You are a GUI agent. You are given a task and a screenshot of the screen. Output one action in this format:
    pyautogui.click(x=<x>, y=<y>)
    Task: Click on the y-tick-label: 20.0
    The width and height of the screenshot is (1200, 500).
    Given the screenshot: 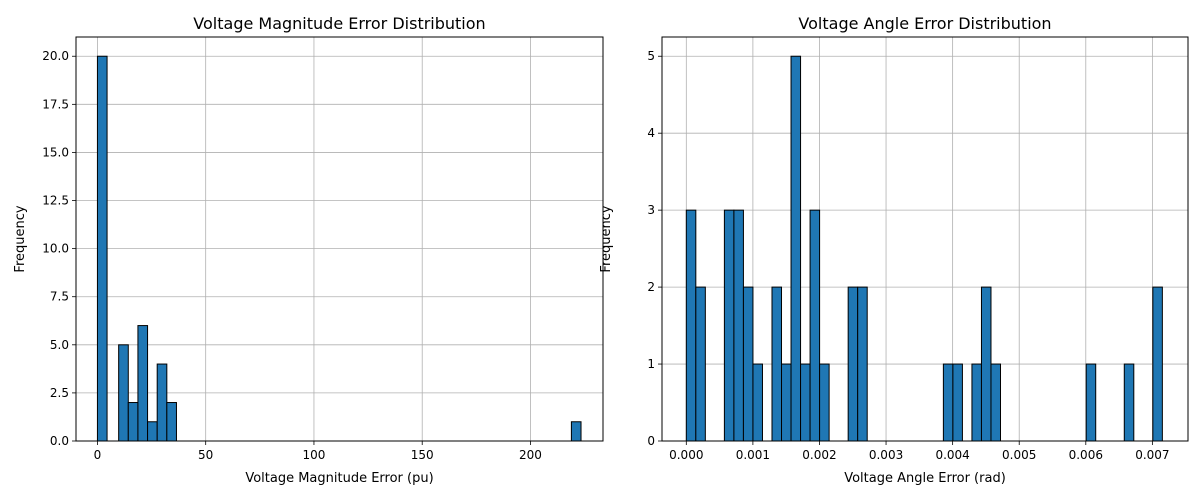 What is the action you would take?
    pyautogui.click(x=55, y=56)
    